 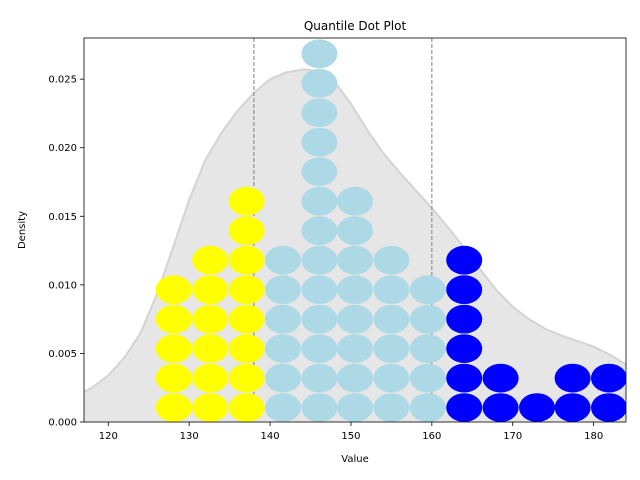 What do you see at coordinates (431, 436) in the screenshot?
I see `x-tick-label: 160` at bounding box center [431, 436].